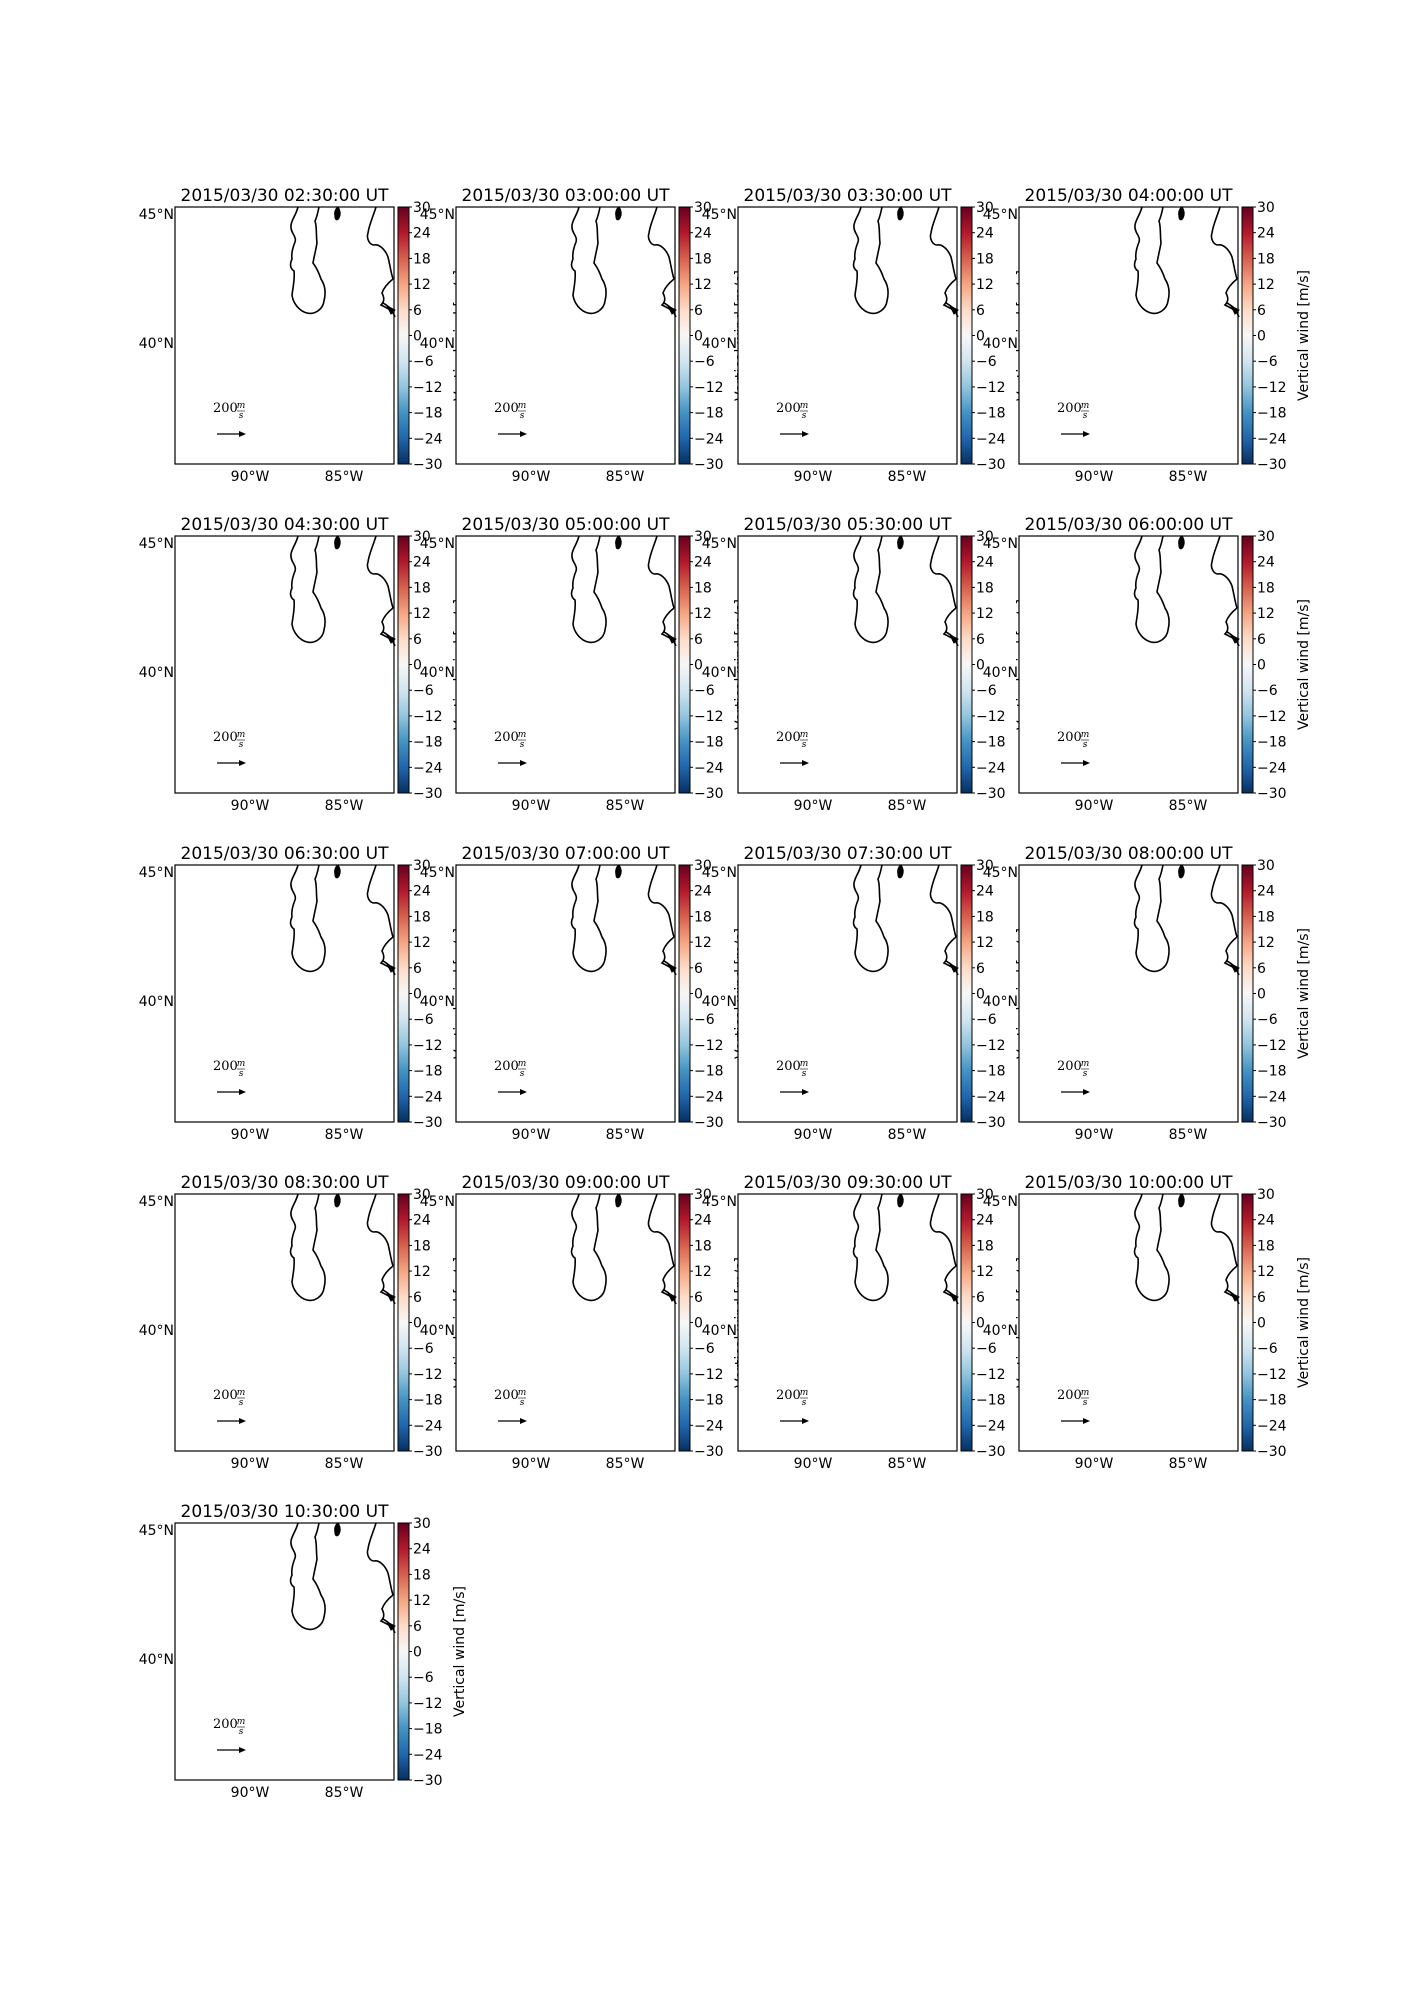 The height and width of the screenshot is (2010, 1410). What do you see at coordinates (1129, 196) in the screenshot?
I see `panel-title: 2015/03/30 04:00:00 UT` at bounding box center [1129, 196].